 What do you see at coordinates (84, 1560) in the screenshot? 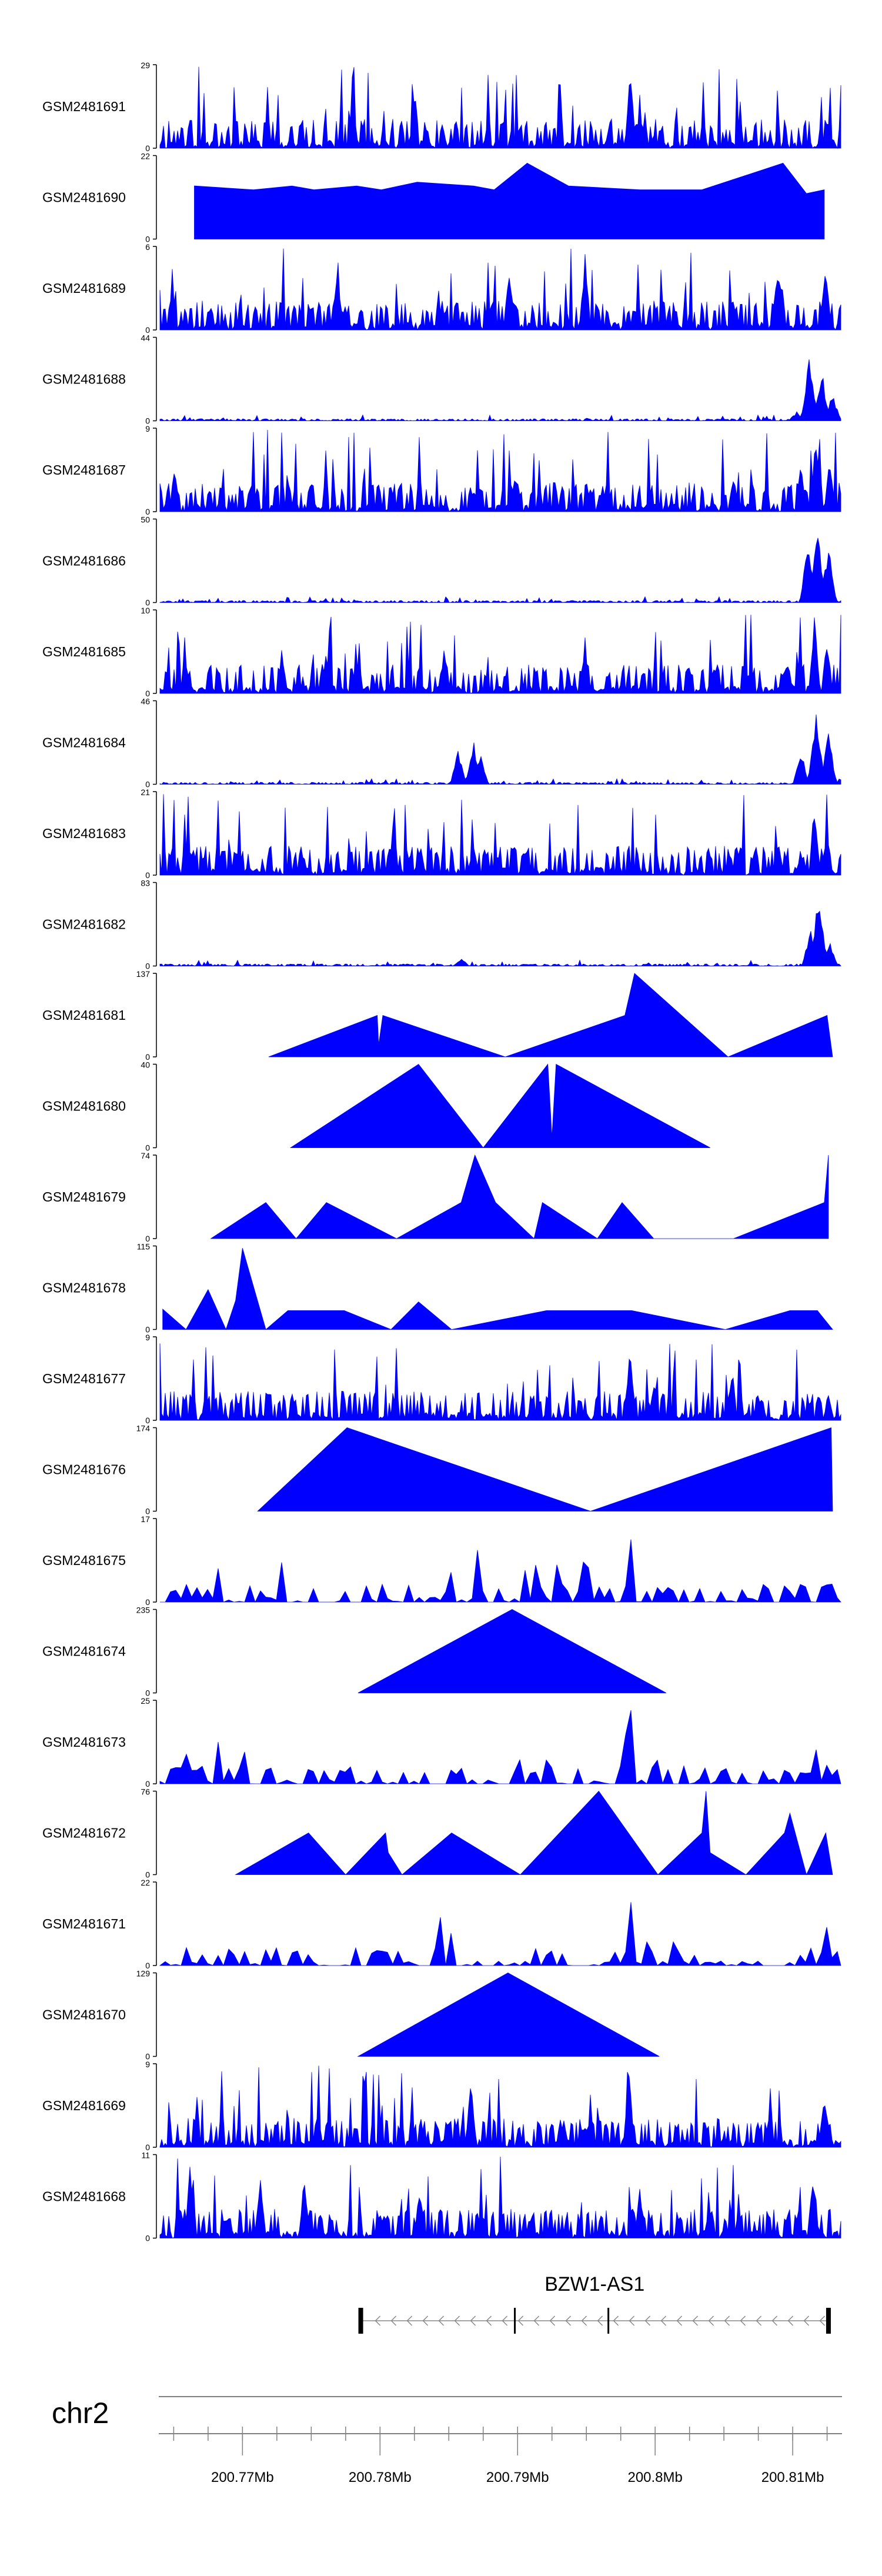
I see `track-label: GSM2481675` at bounding box center [84, 1560].